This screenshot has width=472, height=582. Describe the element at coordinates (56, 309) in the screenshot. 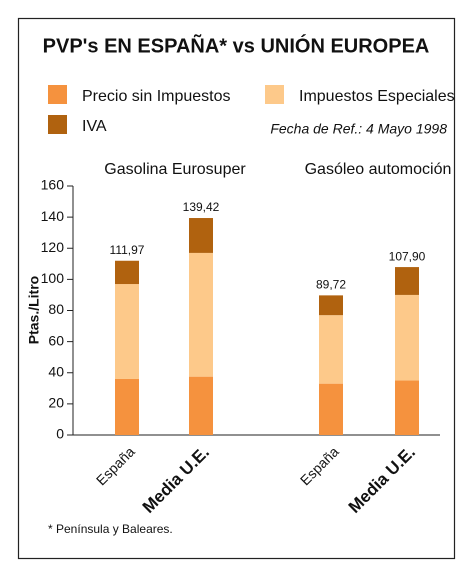

I see `y-tick-label: 80` at that location.